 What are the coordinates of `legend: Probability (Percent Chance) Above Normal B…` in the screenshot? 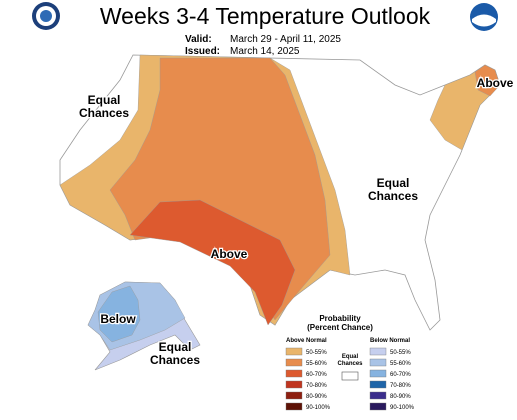 It's located at (350, 362).